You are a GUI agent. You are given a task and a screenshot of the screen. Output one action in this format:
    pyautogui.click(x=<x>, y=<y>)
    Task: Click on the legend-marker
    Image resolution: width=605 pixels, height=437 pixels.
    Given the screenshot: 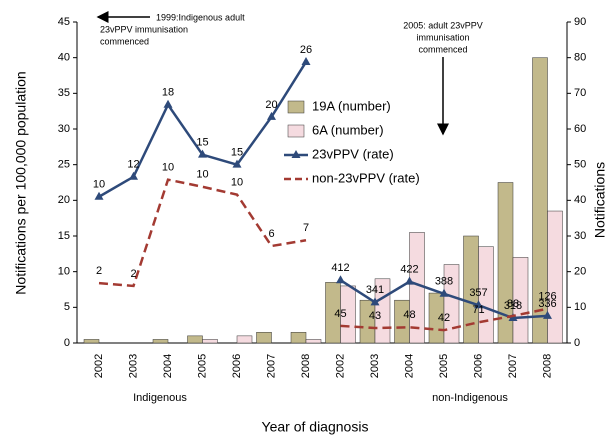 What is the action you would take?
    pyautogui.click(x=296, y=154)
    